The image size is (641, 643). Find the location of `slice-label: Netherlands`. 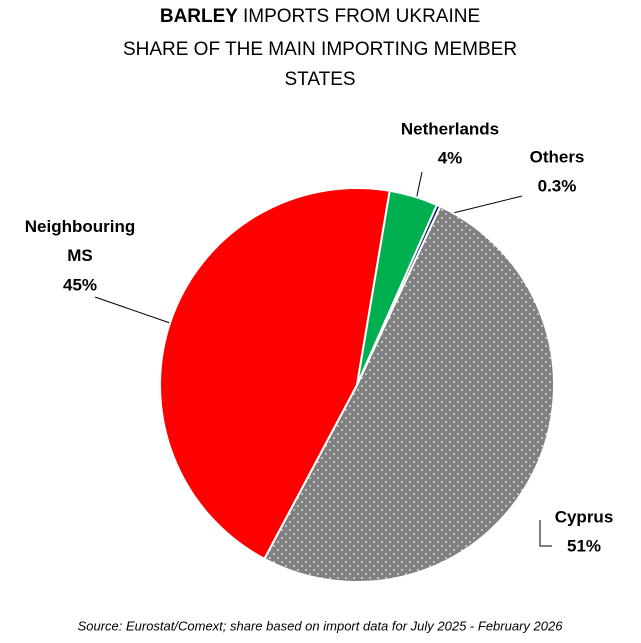

slice-label: Netherlands is located at coordinates (450, 128).